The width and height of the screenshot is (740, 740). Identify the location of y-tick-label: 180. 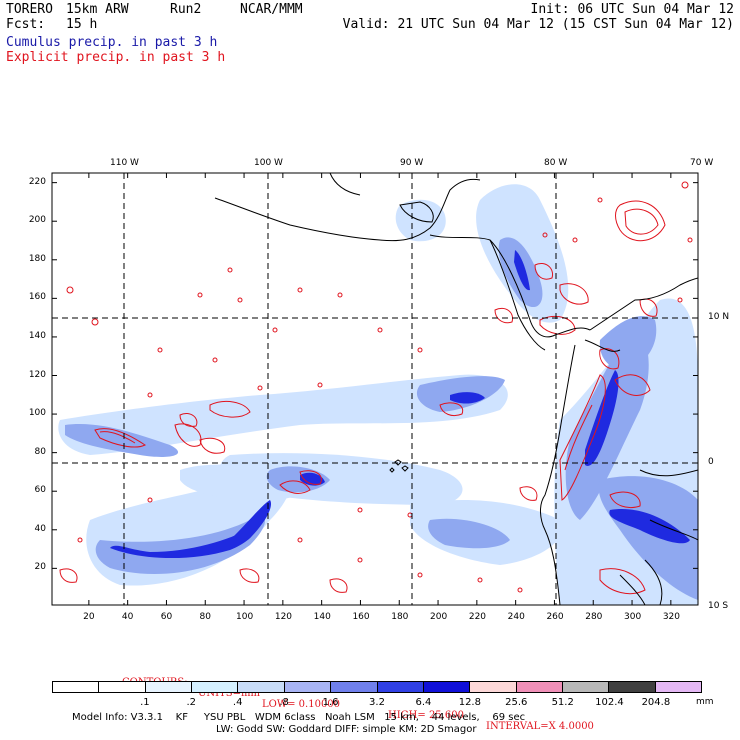
(37, 258).